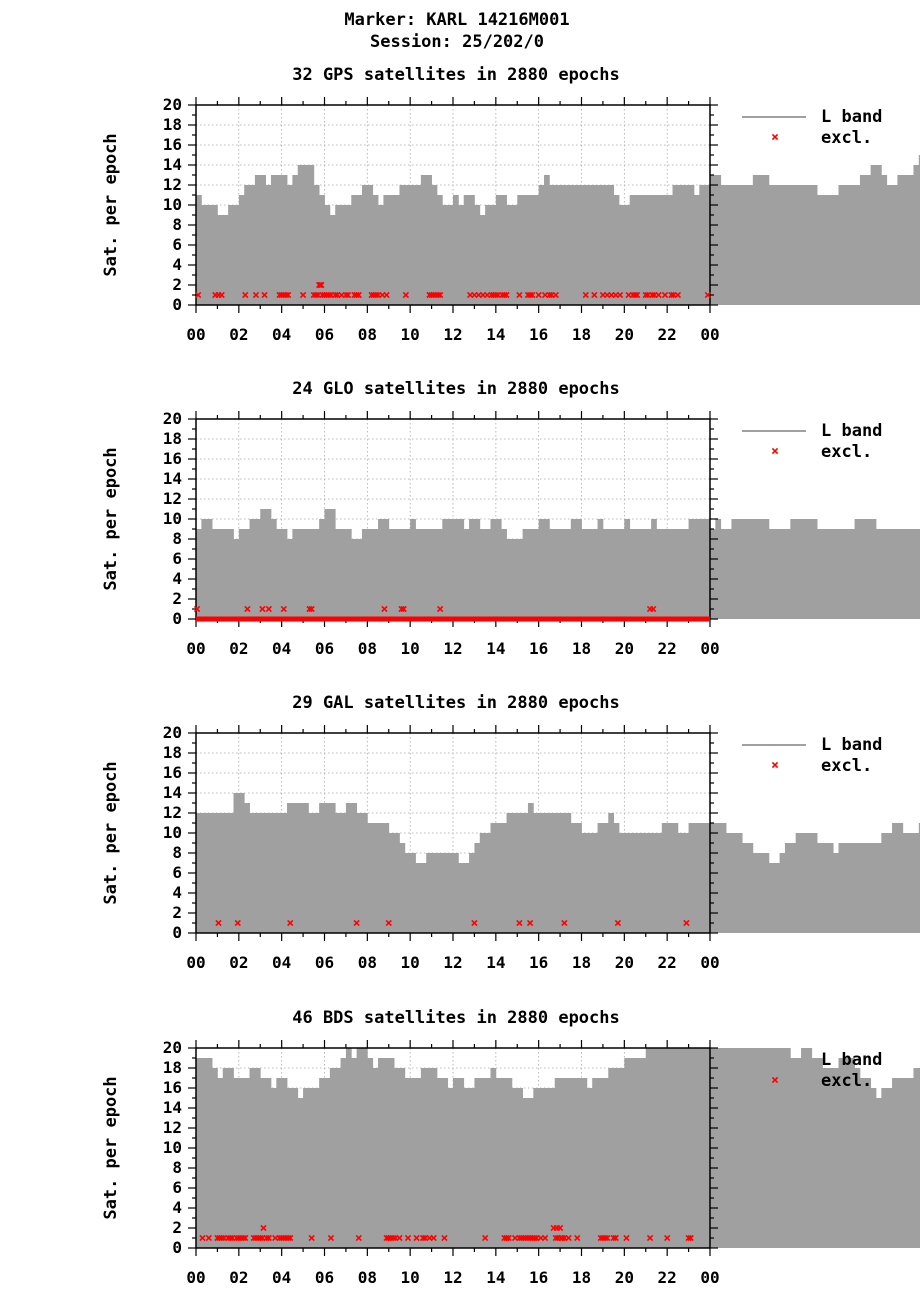 The width and height of the screenshot is (920, 1300). Describe the element at coordinates (177, 932) in the screenshot. I see `y-tick-label: 0` at that location.